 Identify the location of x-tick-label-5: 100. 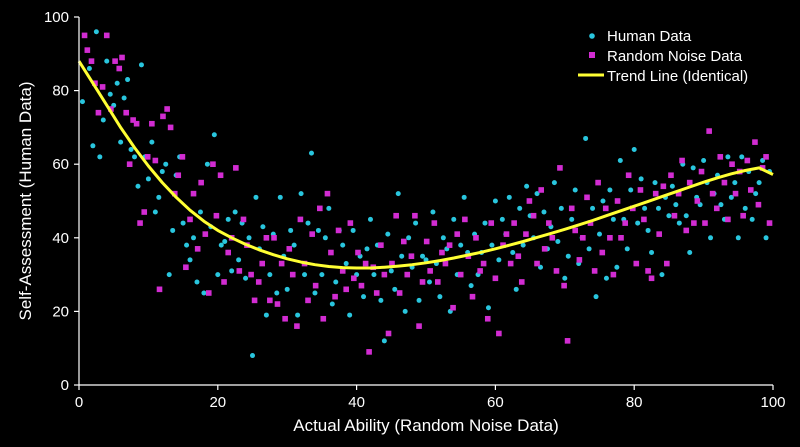
(772, 402).